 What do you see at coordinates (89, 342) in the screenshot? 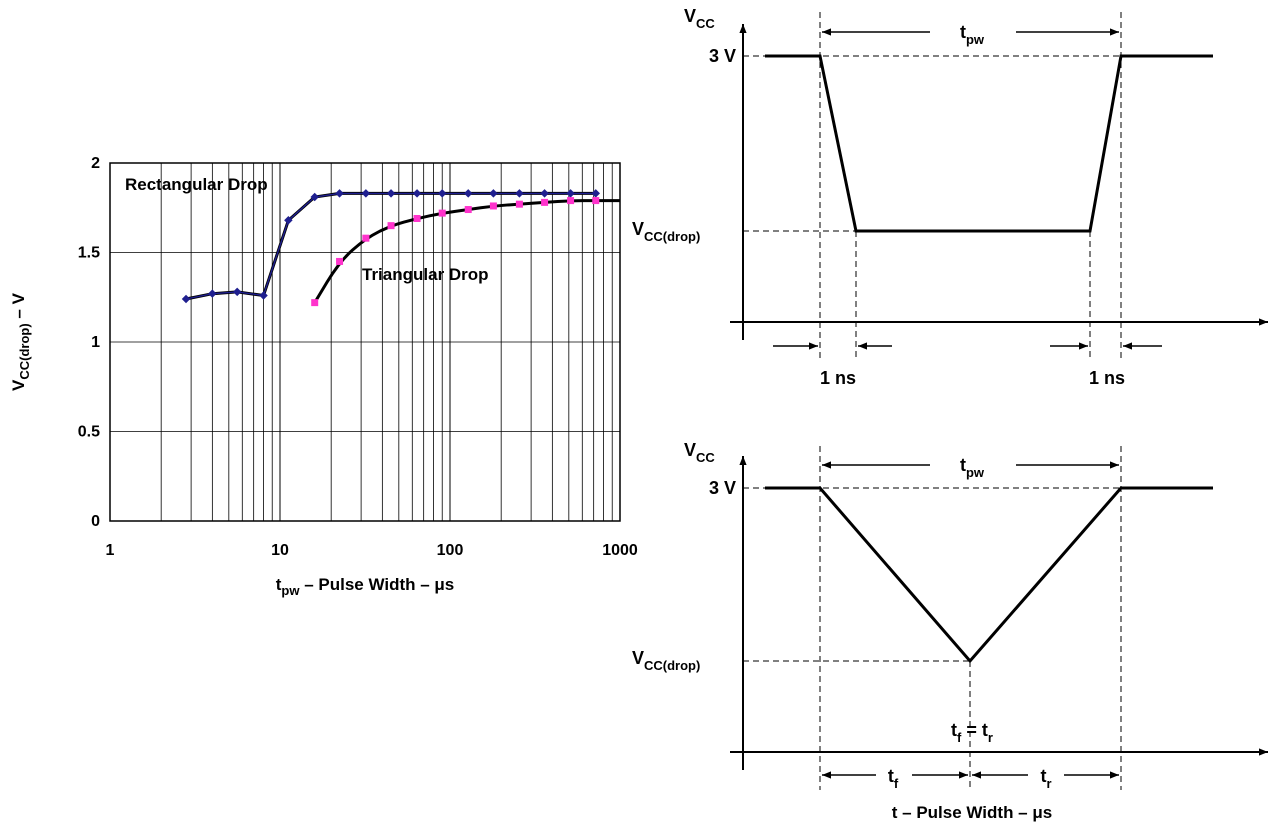
I see `y-tick-labels: 0 0.5 1 1.5 2` at bounding box center [89, 342].